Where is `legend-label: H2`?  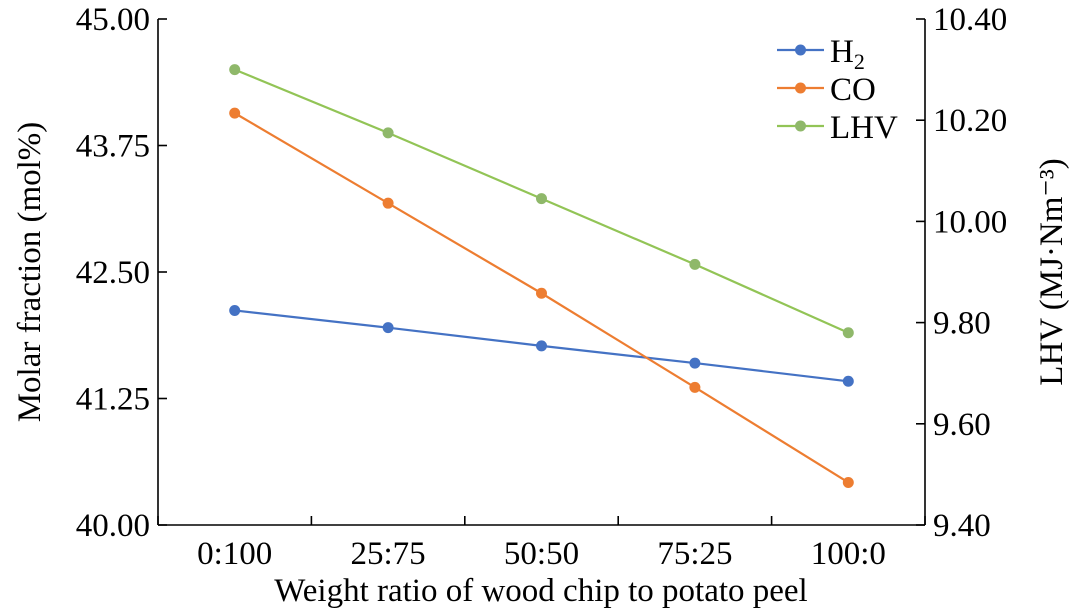
legend-label: H2 is located at coordinates (847, 54).